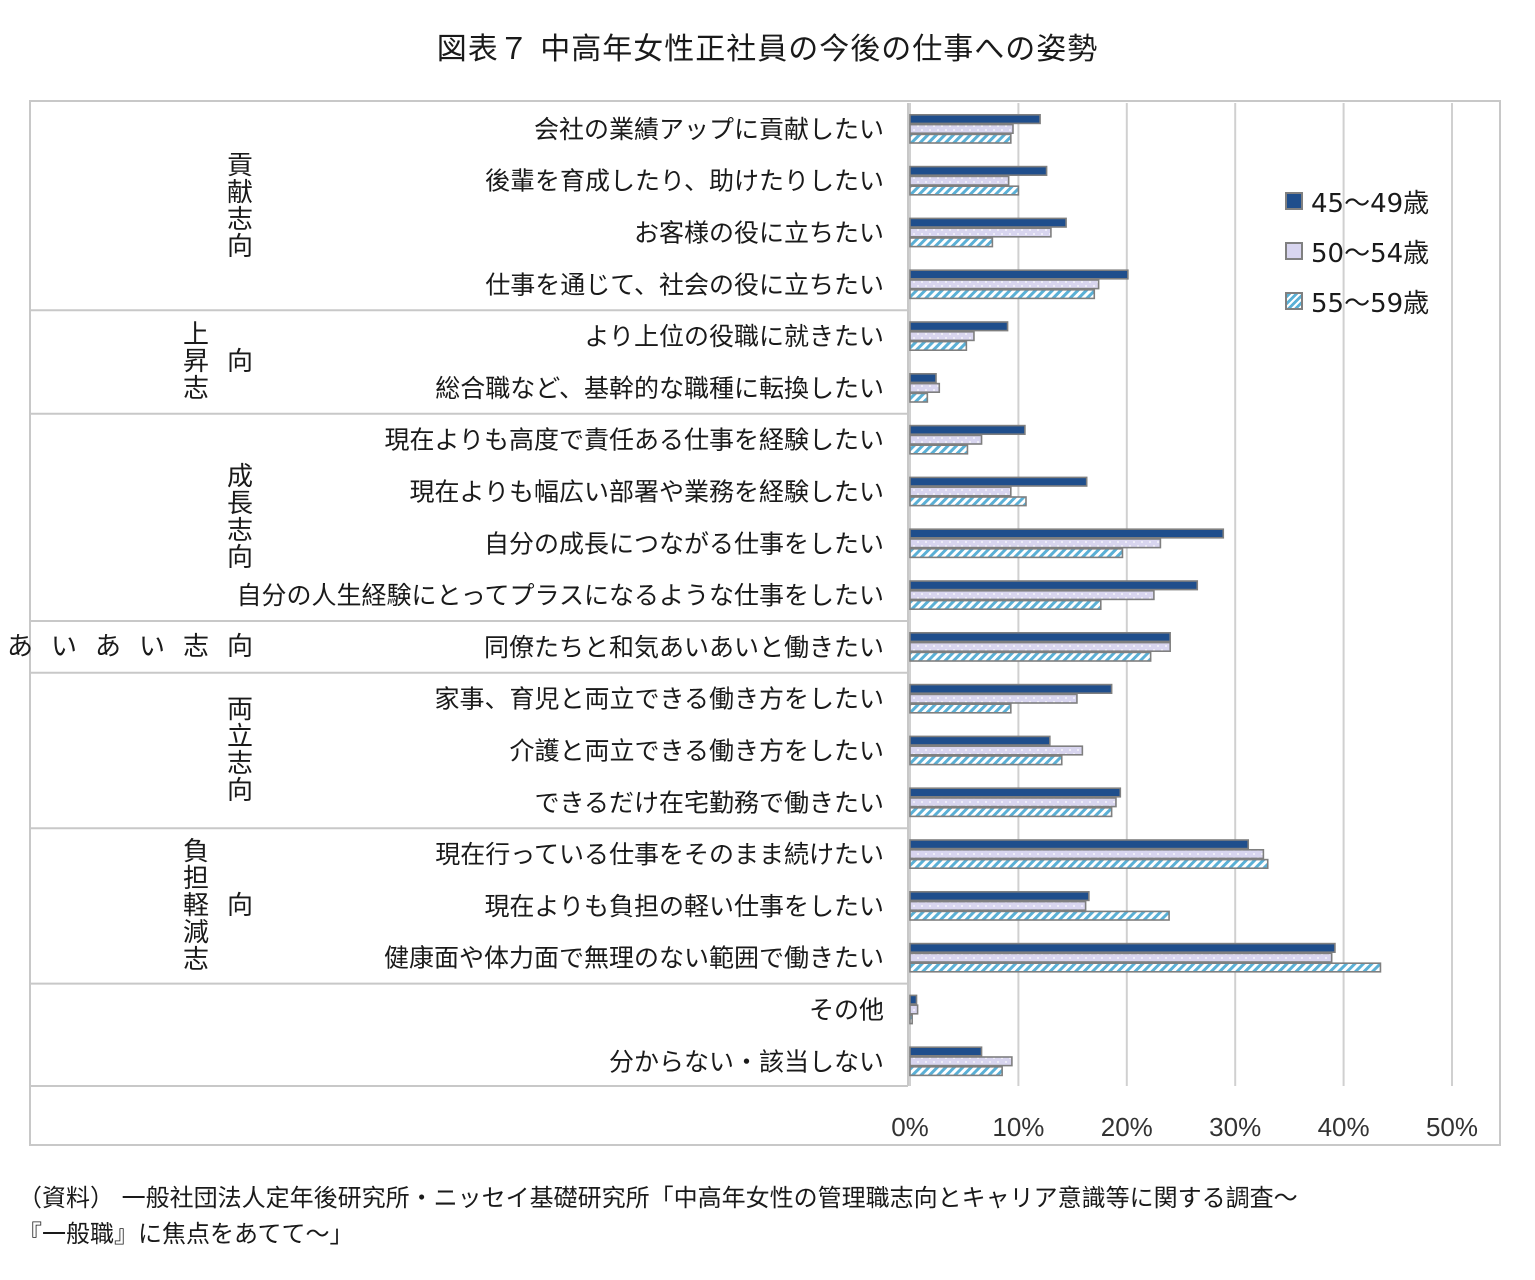  I want to click on legend: 45～49歳 50～54歳 55～59歳, so click(1385, 251).